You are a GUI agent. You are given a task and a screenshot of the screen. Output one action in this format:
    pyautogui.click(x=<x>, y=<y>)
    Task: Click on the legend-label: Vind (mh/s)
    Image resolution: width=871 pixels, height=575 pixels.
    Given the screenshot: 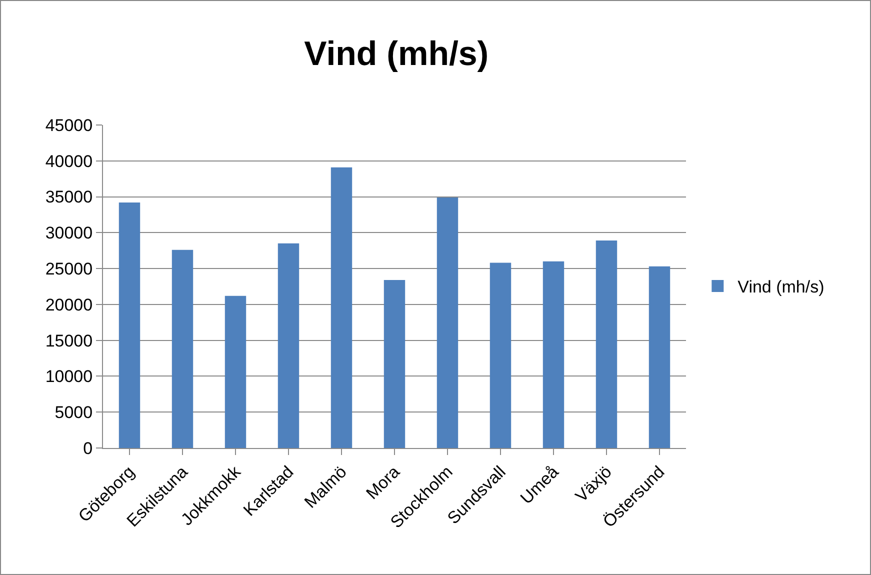 What is the action you would take?
    pyautogui.click(x=781, y=287)
    